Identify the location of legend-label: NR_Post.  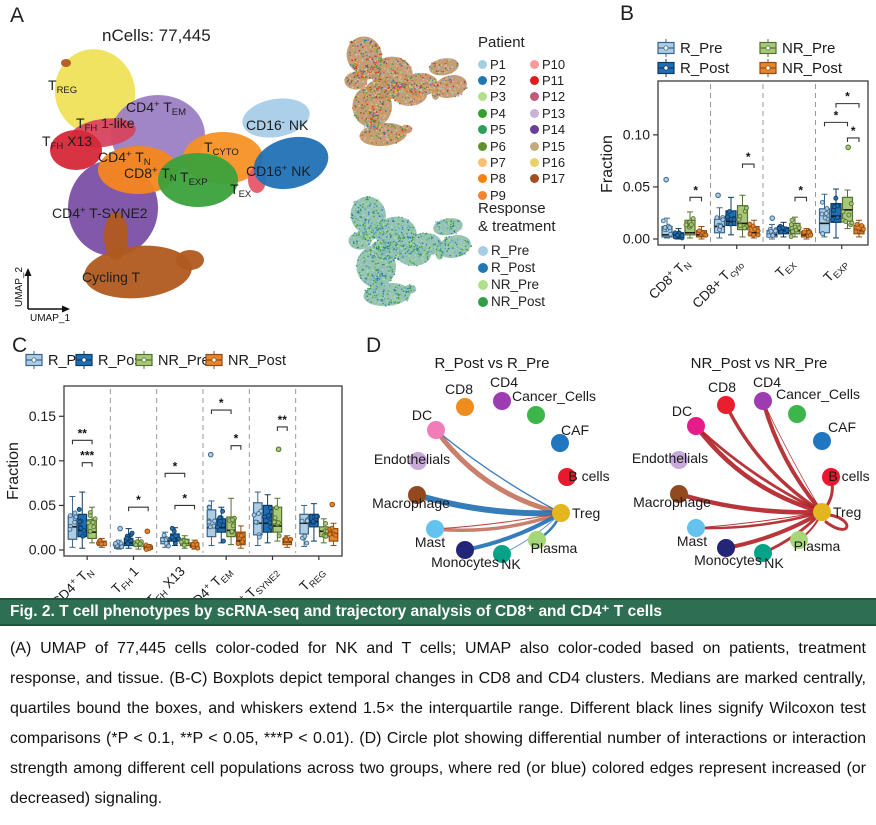
(257, 361).